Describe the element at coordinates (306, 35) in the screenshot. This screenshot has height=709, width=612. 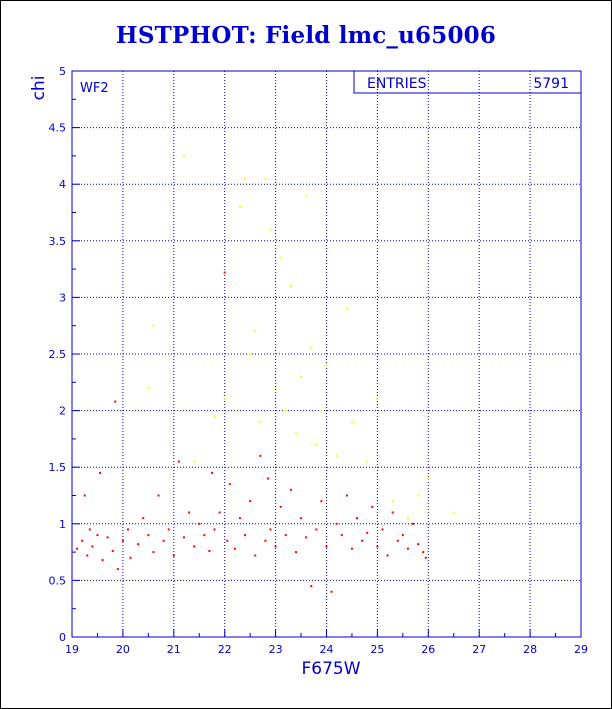
I see `chart-title: HSTPHOT: Field lmc_u65006` at that location.